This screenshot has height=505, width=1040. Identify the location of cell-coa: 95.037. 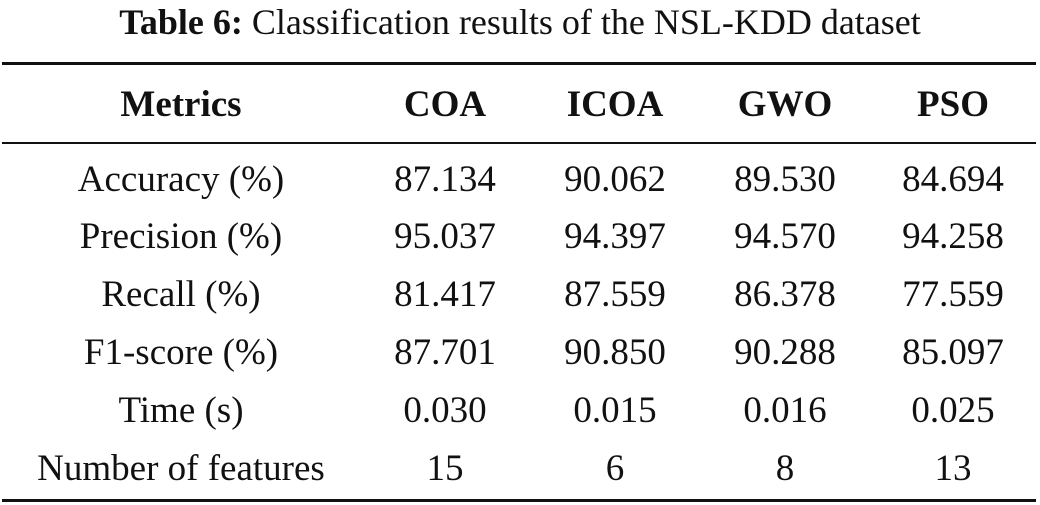
(445, 236).